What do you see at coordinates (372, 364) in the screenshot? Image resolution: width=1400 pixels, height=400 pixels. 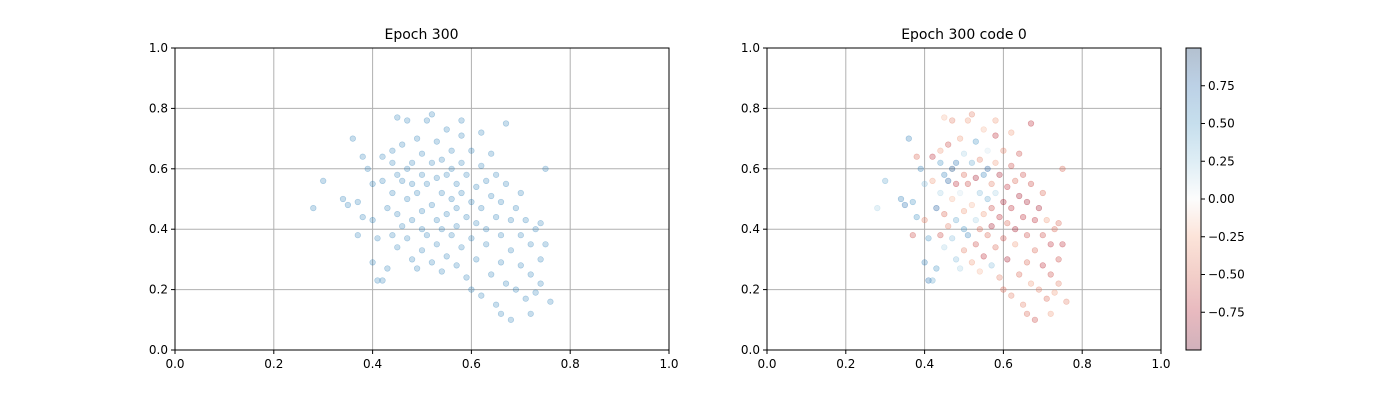 I see `x-tick-label: 0.4` at bounding box center [372, 364].